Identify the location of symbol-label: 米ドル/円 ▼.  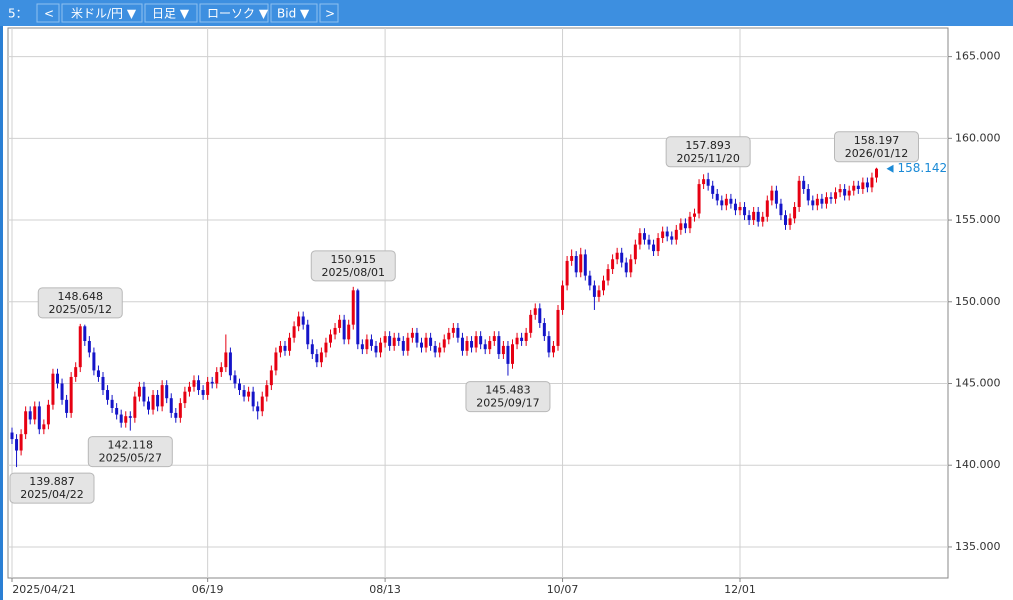
(104, 14).